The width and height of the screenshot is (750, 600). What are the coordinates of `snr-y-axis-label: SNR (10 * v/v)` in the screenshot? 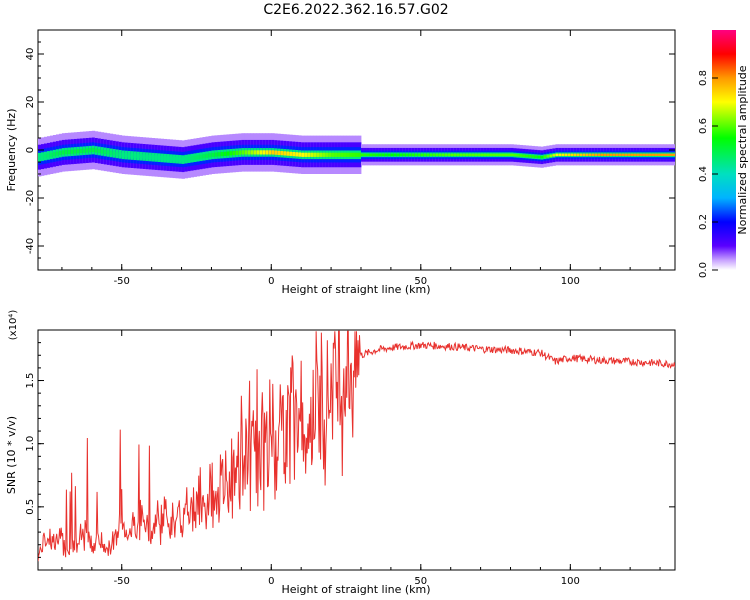 It's located at (11, 455).